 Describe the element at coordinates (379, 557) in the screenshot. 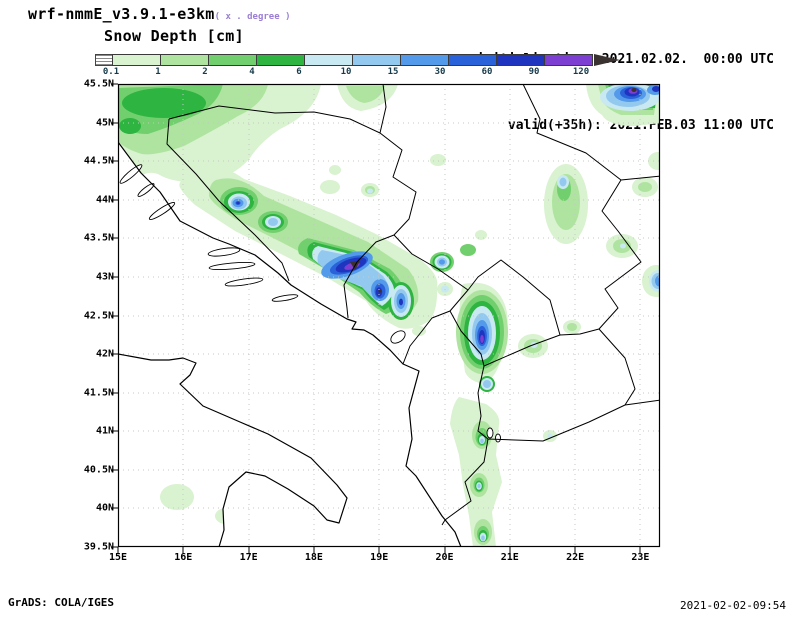

I see `lon-tick-label: 19E` at that location.